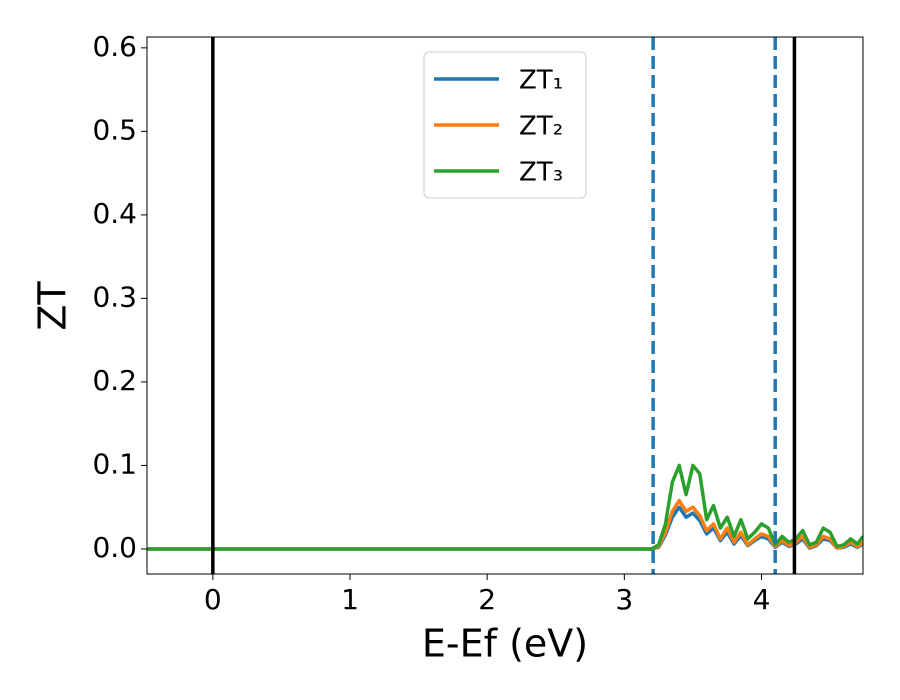  I want to click on y-tick-label: 0.6, so click(114, 46).